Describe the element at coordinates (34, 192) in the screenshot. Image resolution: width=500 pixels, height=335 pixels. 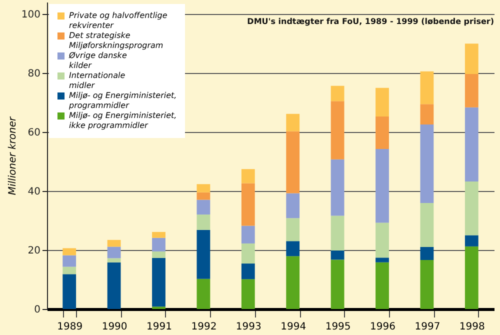
I see `y-tick-label: 40` at that location.